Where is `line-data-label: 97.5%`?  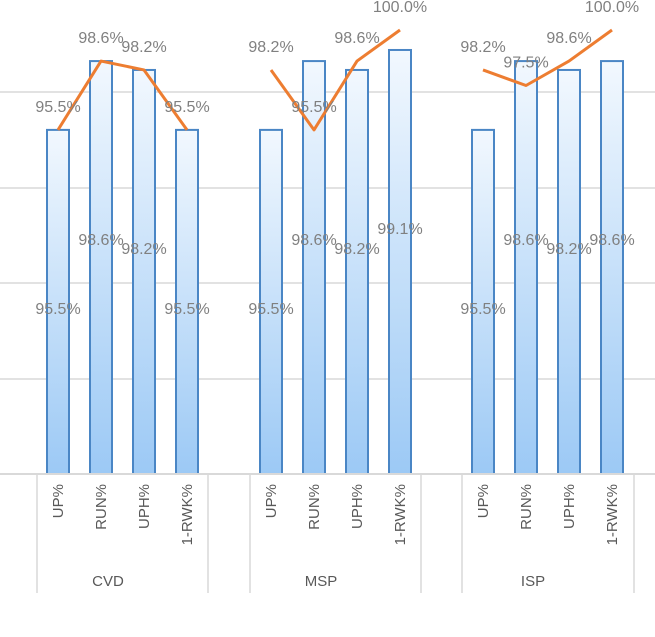
line-data-label: 97.5% is located at coordinates (525, 63).